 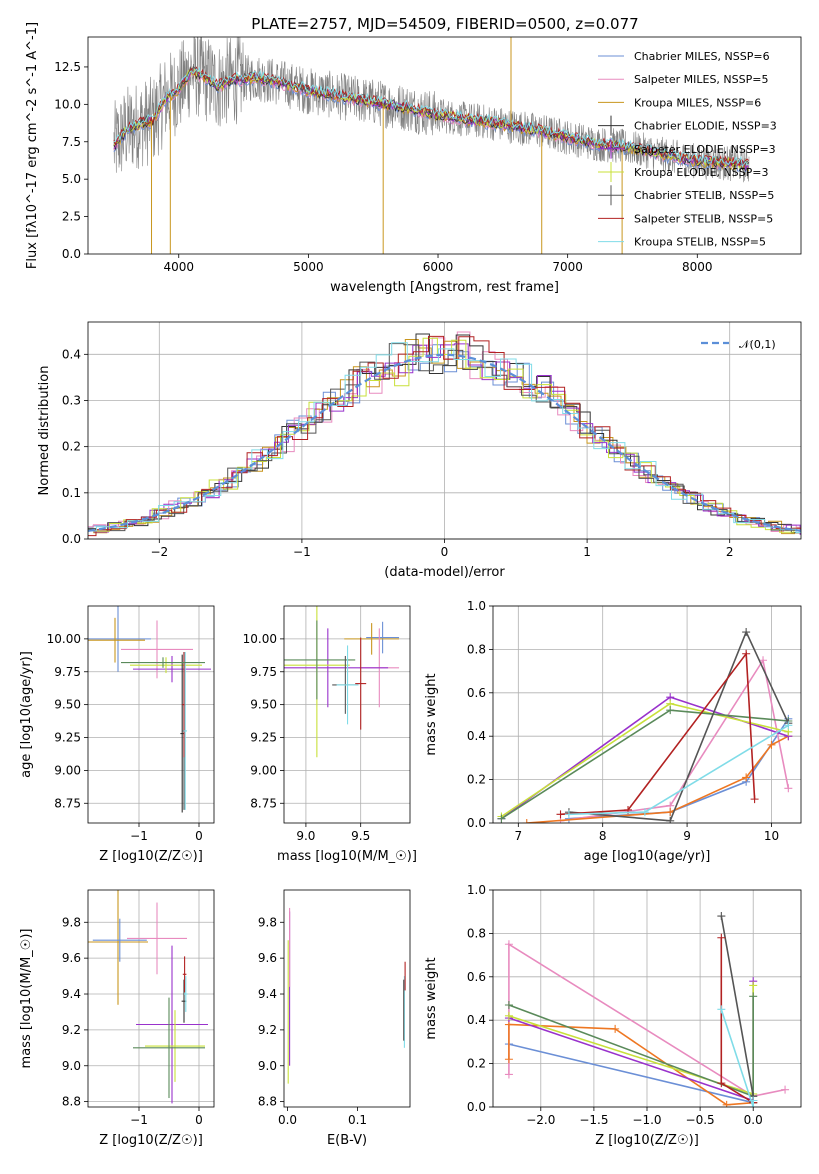 What do you see at coordinates (199, 836) in the screenshot?
I see `x-tick-label: 0` at bounding box center [199, 836].